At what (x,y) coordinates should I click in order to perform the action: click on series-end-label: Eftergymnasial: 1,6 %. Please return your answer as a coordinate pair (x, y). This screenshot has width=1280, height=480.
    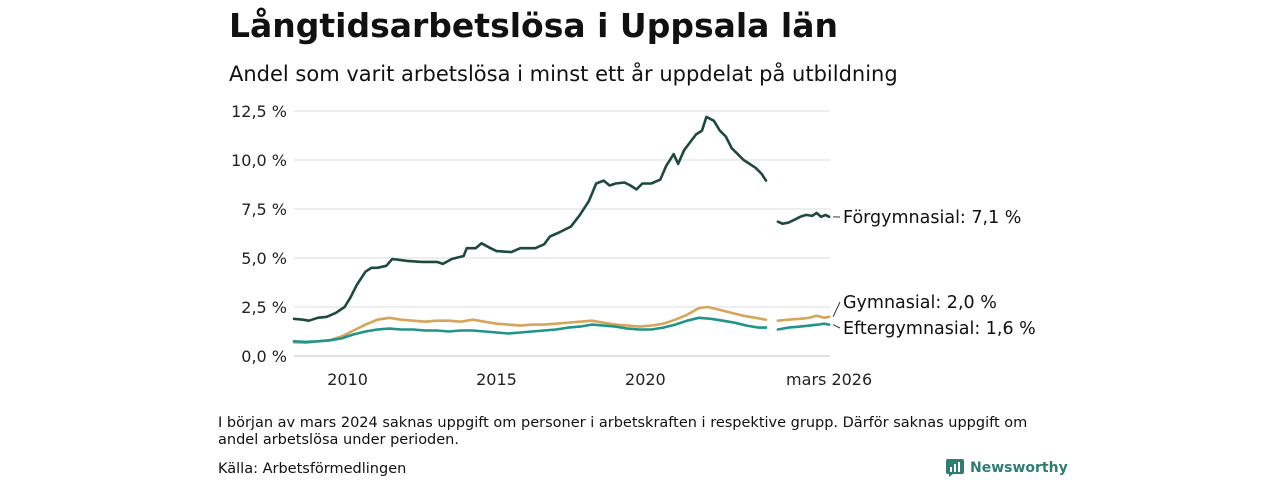
    Looking at the image, I should click on (939, 329).